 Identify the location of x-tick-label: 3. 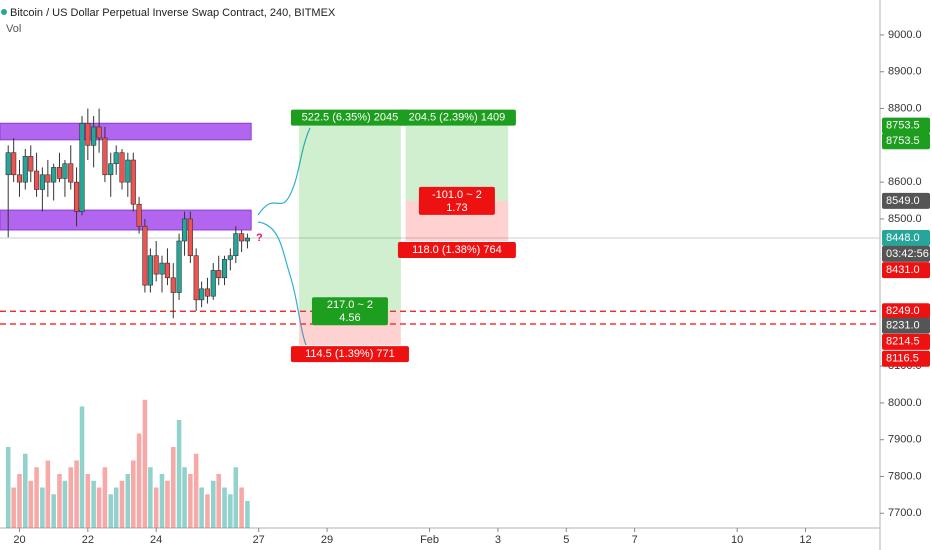
(498, 540).